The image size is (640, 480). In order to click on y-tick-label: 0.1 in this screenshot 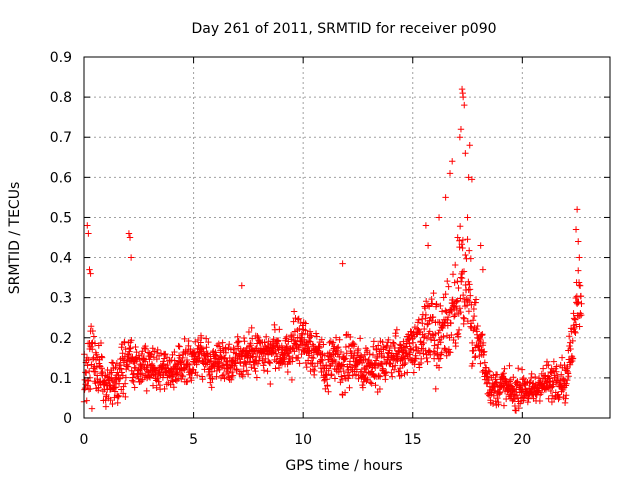, I will do `click(61, 379)`.